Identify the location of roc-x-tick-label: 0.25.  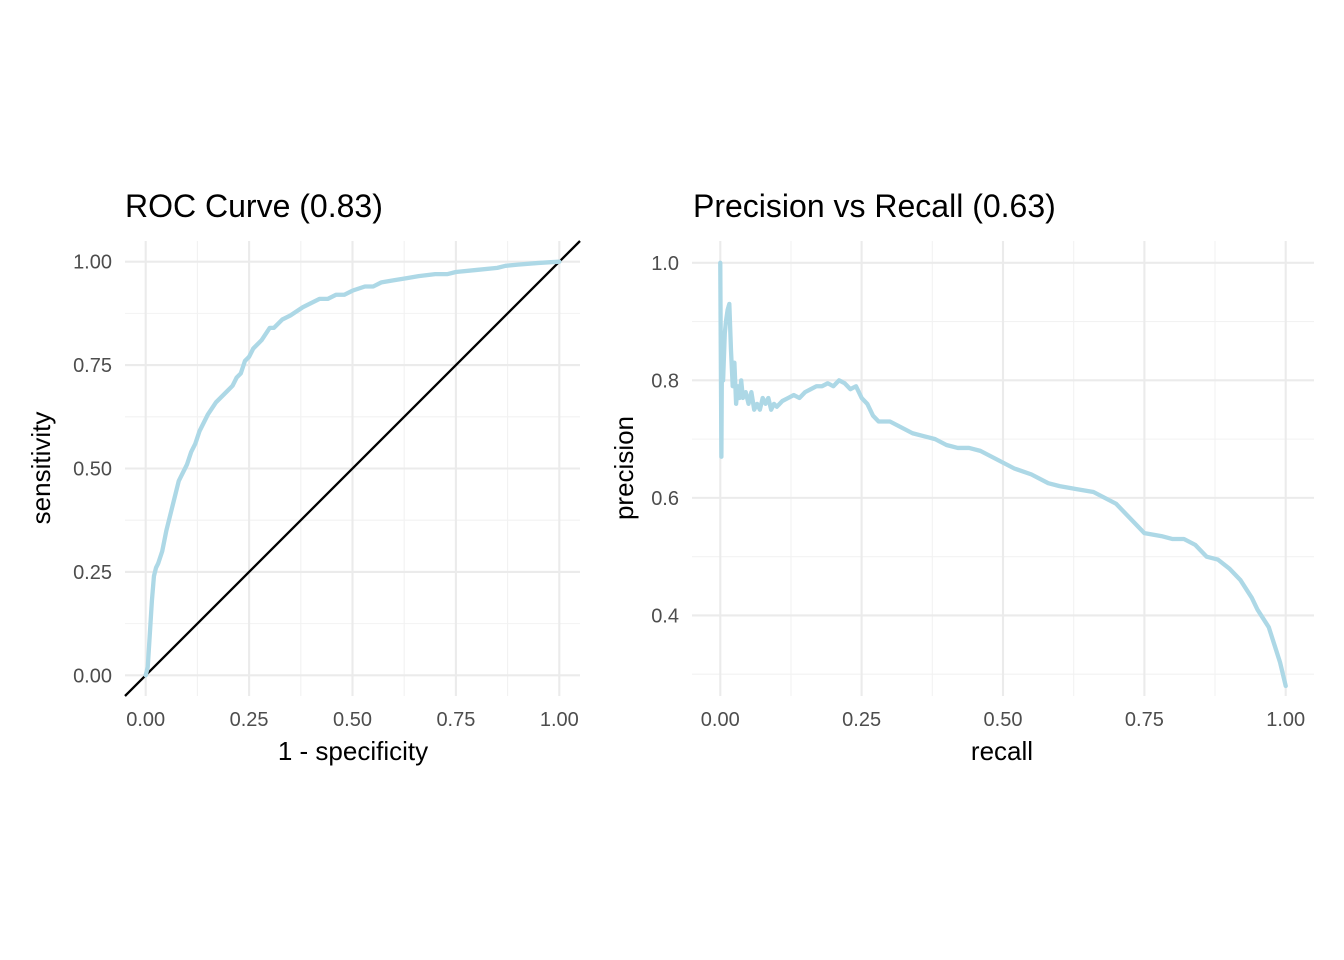
(249, 720).